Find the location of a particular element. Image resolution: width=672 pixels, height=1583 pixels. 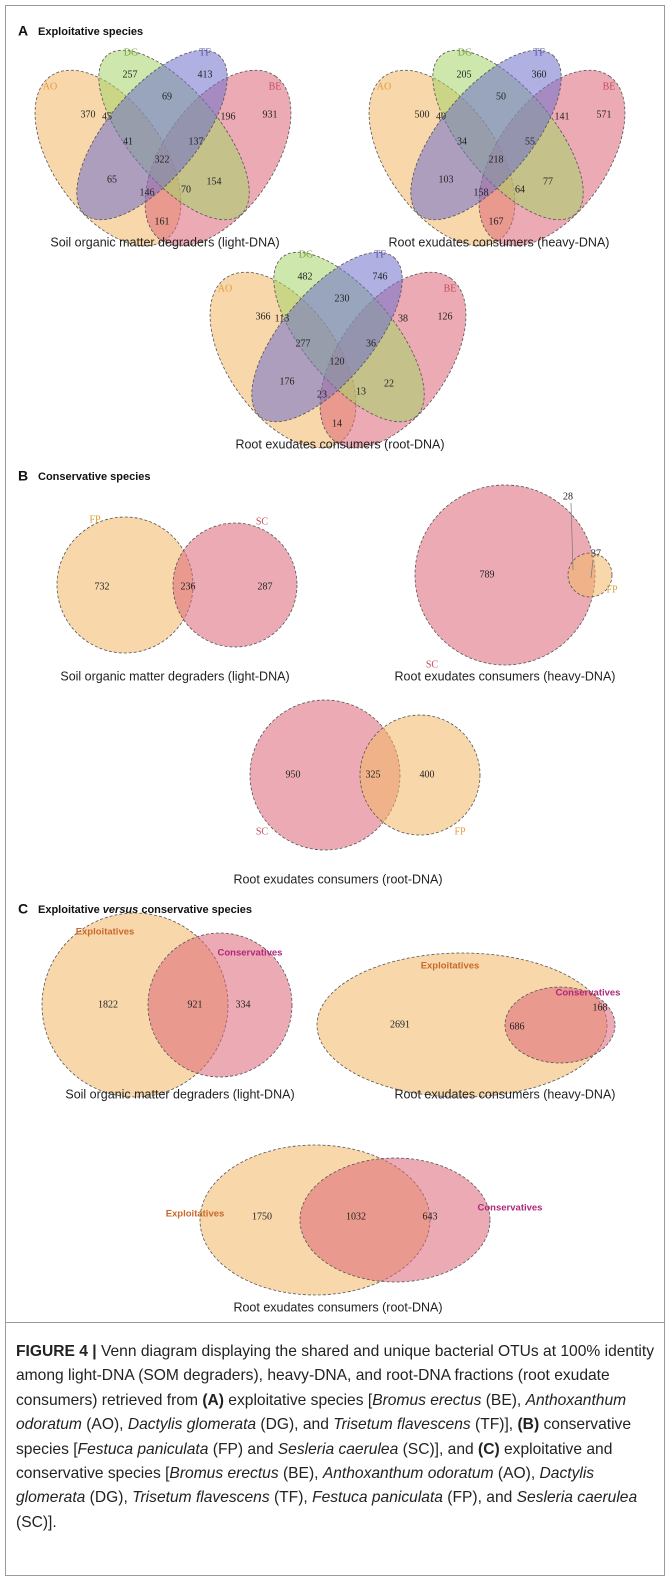

caption-text: conservative species [ is located at coordinates (324, 1437).